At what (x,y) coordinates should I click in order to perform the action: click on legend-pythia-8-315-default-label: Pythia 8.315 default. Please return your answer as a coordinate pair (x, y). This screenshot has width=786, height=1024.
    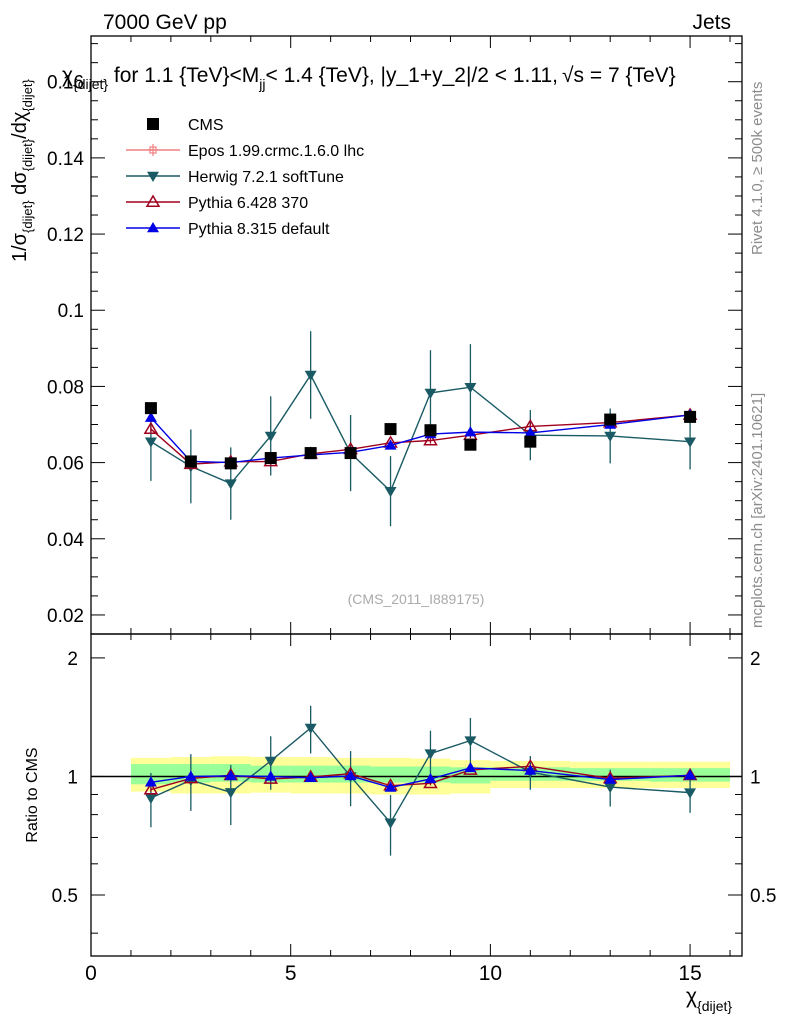
    Looking at the image, I should click on (259, 229).